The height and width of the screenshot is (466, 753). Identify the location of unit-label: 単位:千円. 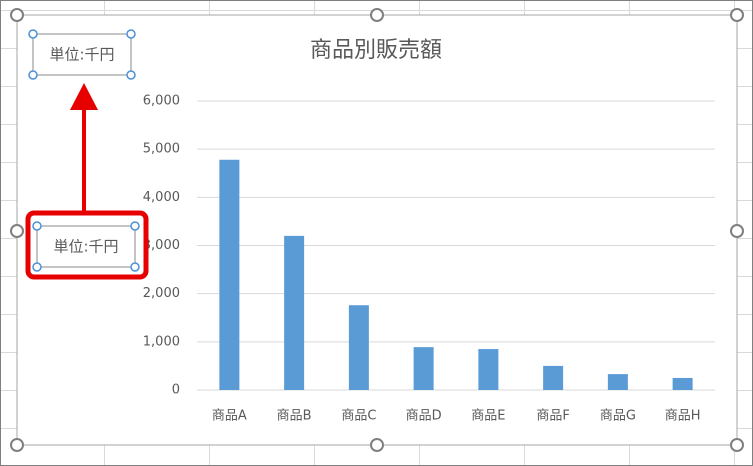
(81, 55).